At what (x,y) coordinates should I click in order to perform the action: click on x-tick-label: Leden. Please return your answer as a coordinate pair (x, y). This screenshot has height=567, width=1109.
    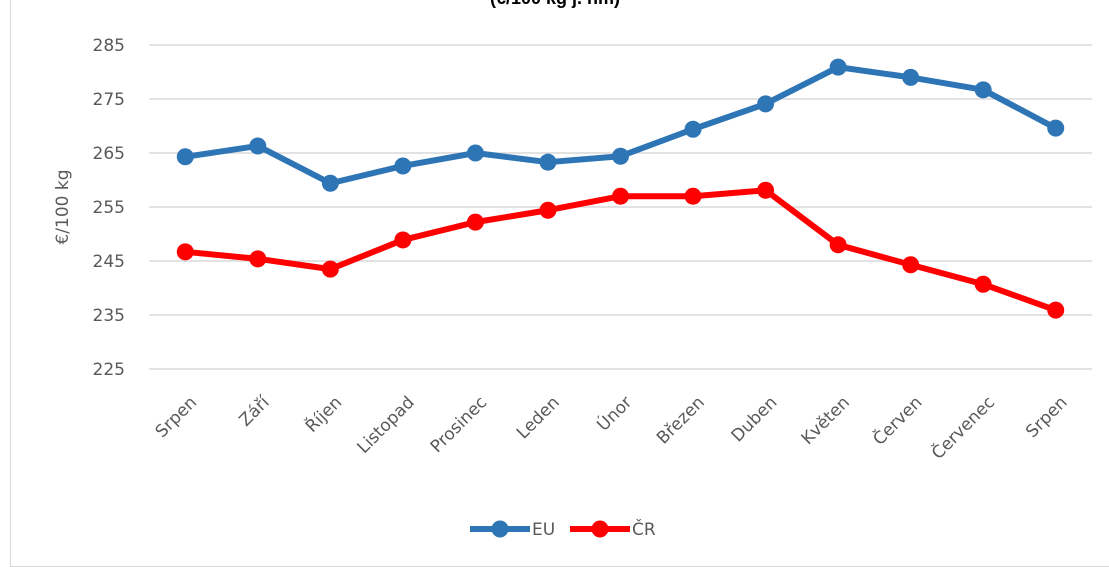
    Looking at the image, I should click on (538, 418).